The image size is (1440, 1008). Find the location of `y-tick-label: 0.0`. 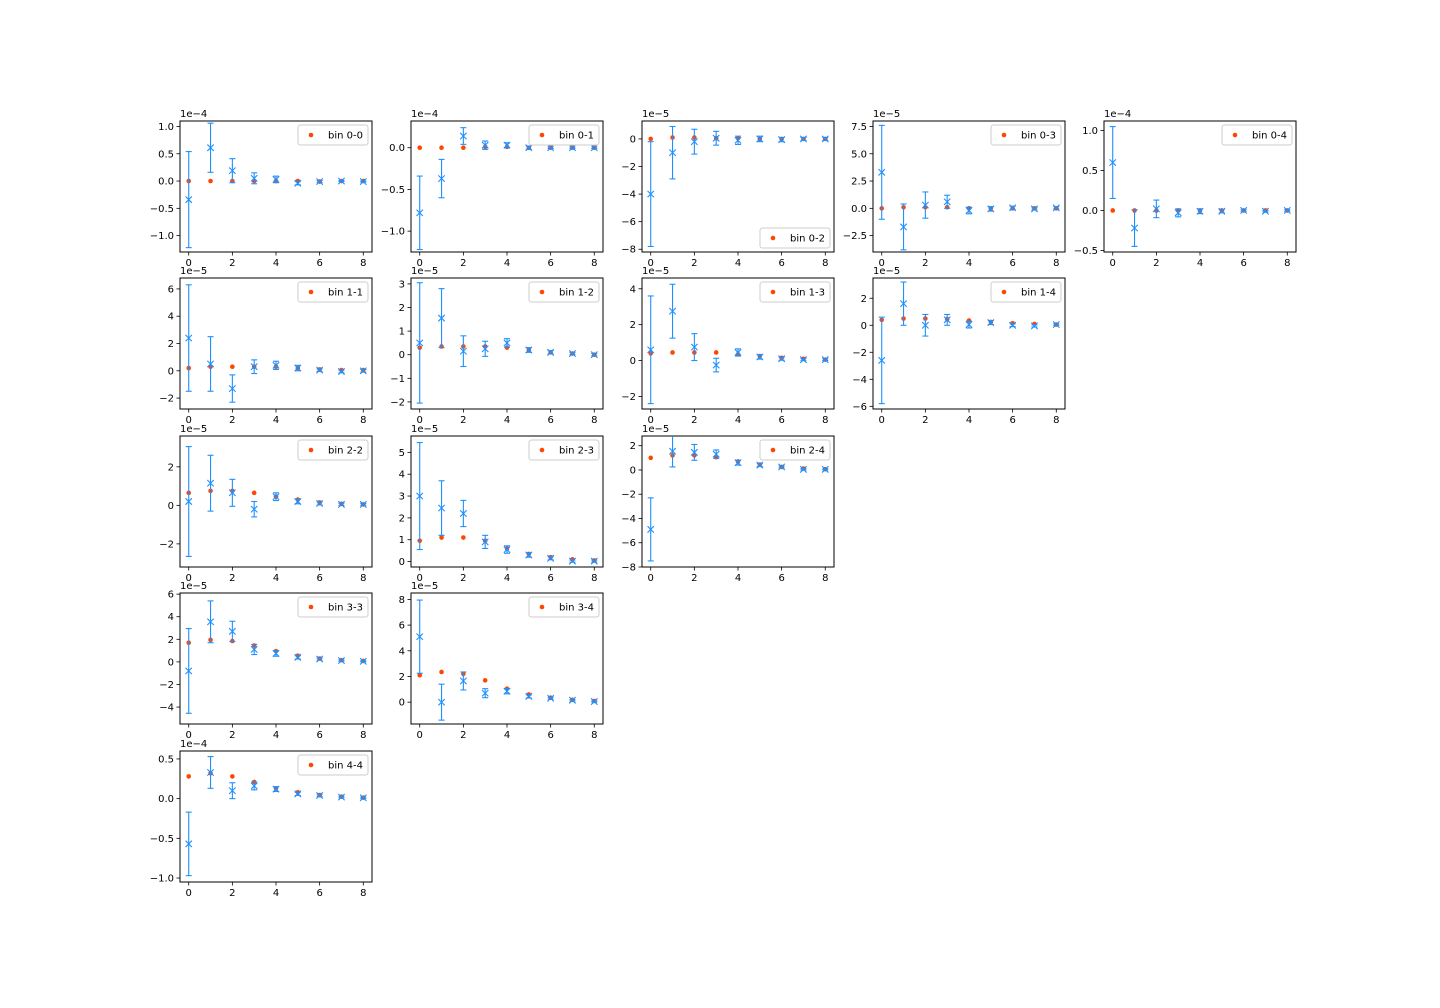

y-tick-label: 0.0 is located at coordinates (1090, 211).